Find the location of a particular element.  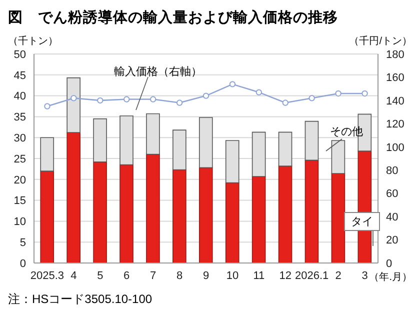

y-tick-label: 30 is located at coordinates (20, 138).